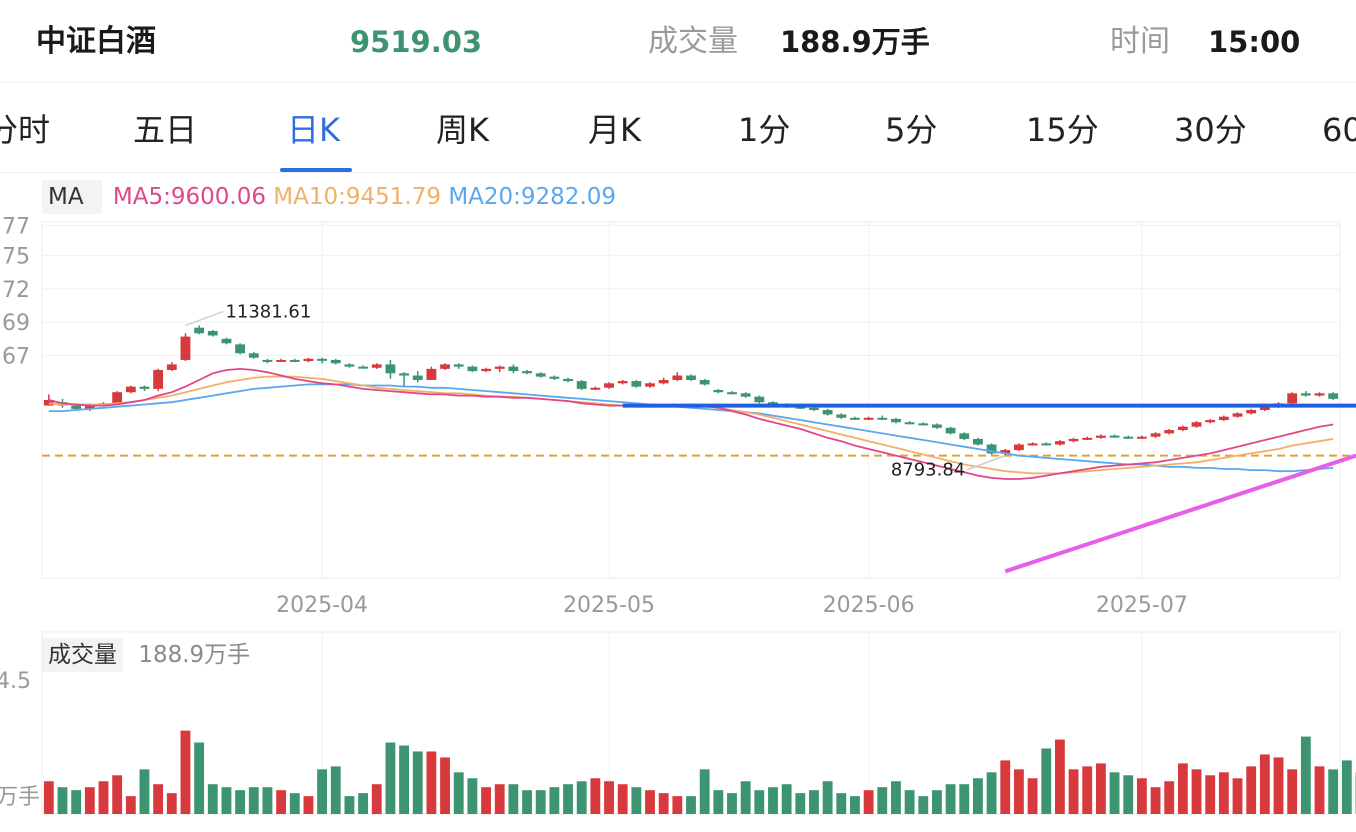 This screenshot has height=832, width=1356. What do you see at coordinates (911, 130) in the screenshot?
I see `tab-5min: 5分` at bounding box center [911, 130].